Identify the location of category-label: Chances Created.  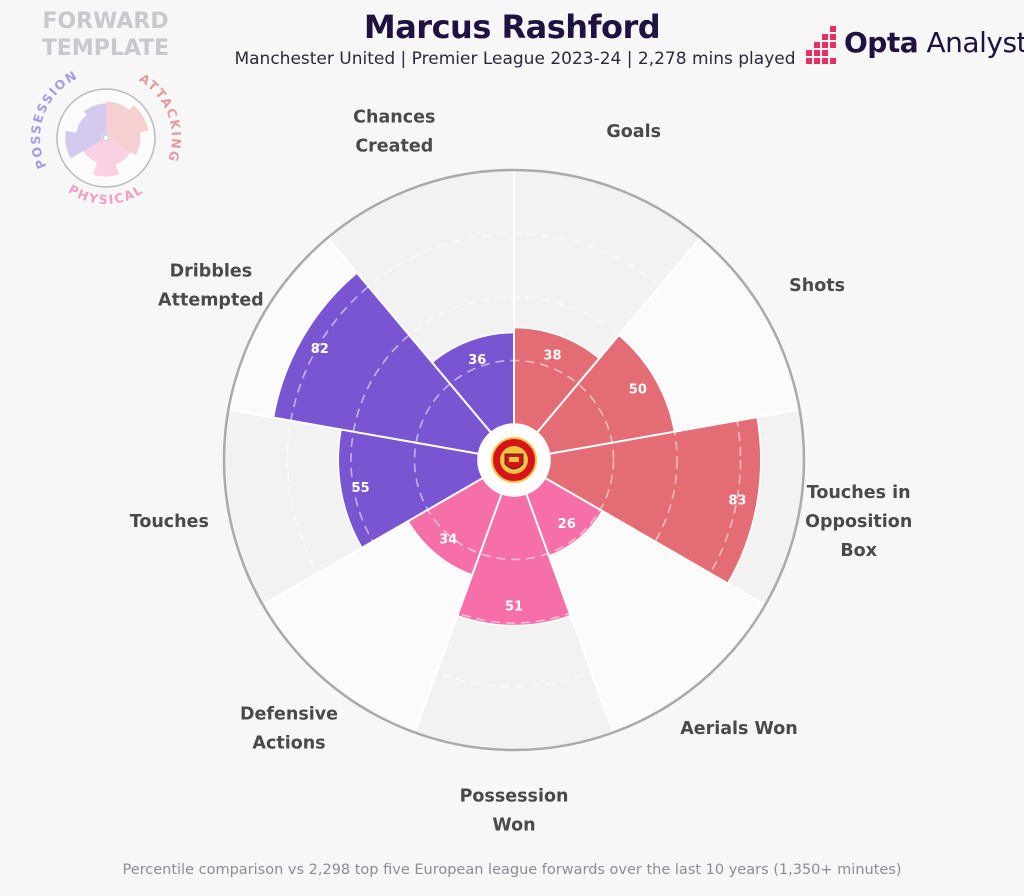
(394, 132).